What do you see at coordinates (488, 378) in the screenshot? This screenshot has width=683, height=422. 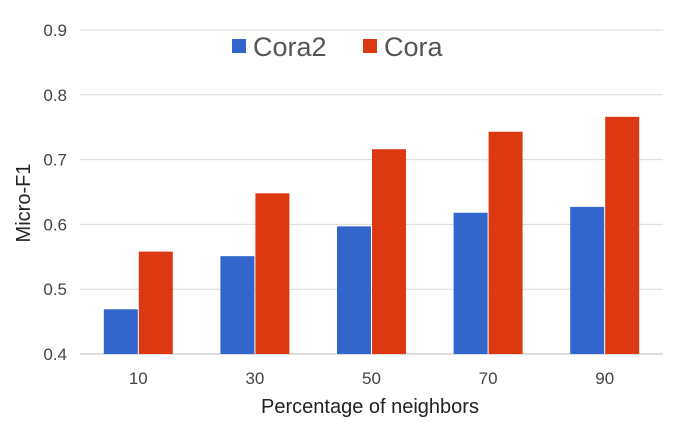 I see `x-tick-label: 70` at bounding box center [488, 378].